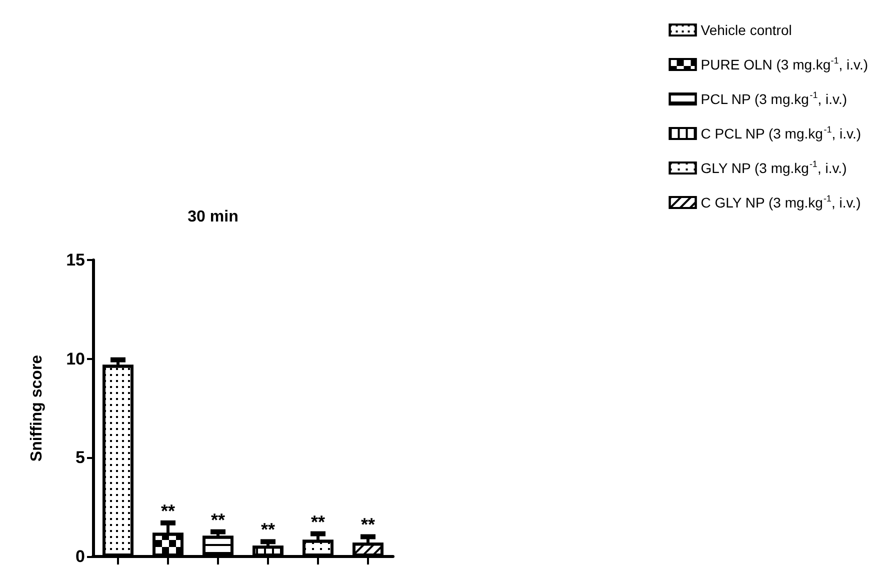 The width and height of the screenshot is (889, 573). I want to click on y-axis-title: Sniffing score, so click(37, 408).